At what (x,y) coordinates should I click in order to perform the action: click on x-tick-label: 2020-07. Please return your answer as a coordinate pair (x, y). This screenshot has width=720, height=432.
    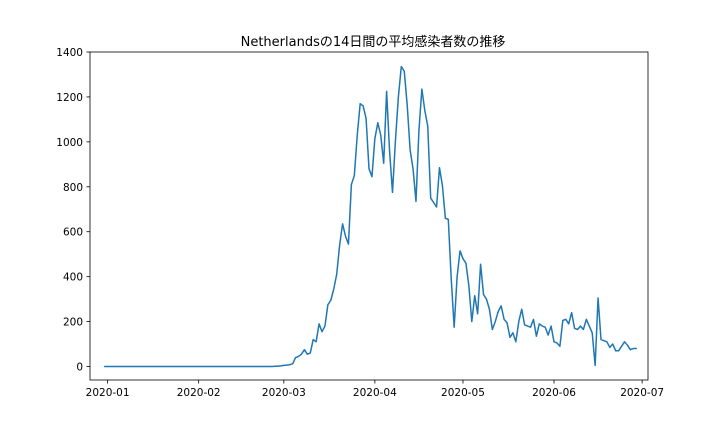
    Looking at the image, I should click on (642, 393).